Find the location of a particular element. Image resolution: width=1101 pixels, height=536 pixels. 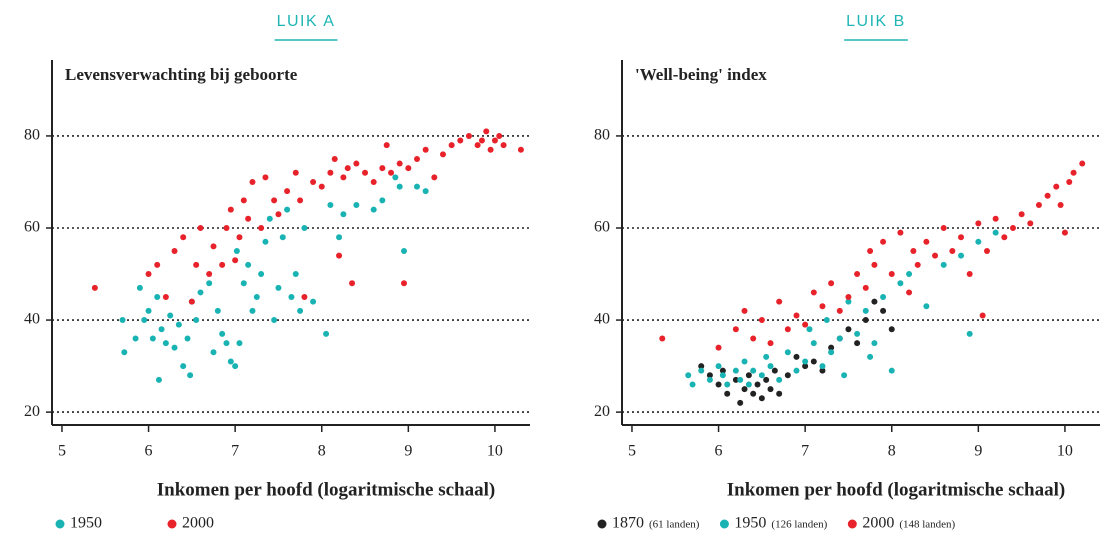

y-tick-label: 20 is located at coordinates (32, 411).